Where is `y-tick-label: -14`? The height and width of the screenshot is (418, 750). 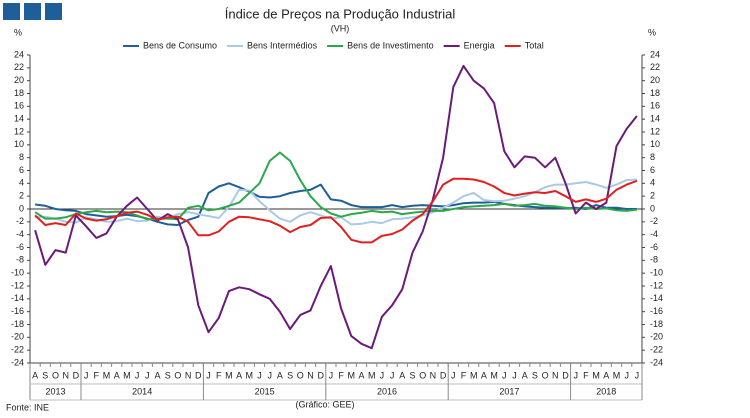 y-tick-label: -14 is located at coordinates (17, 298).